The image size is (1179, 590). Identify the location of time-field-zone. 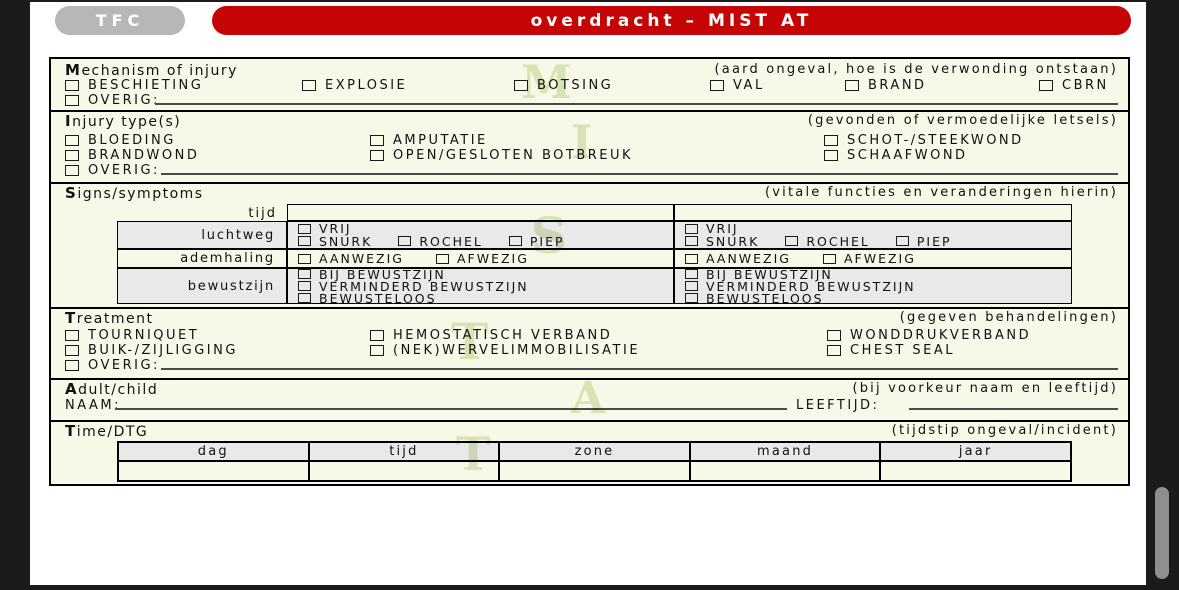
(595, 471).